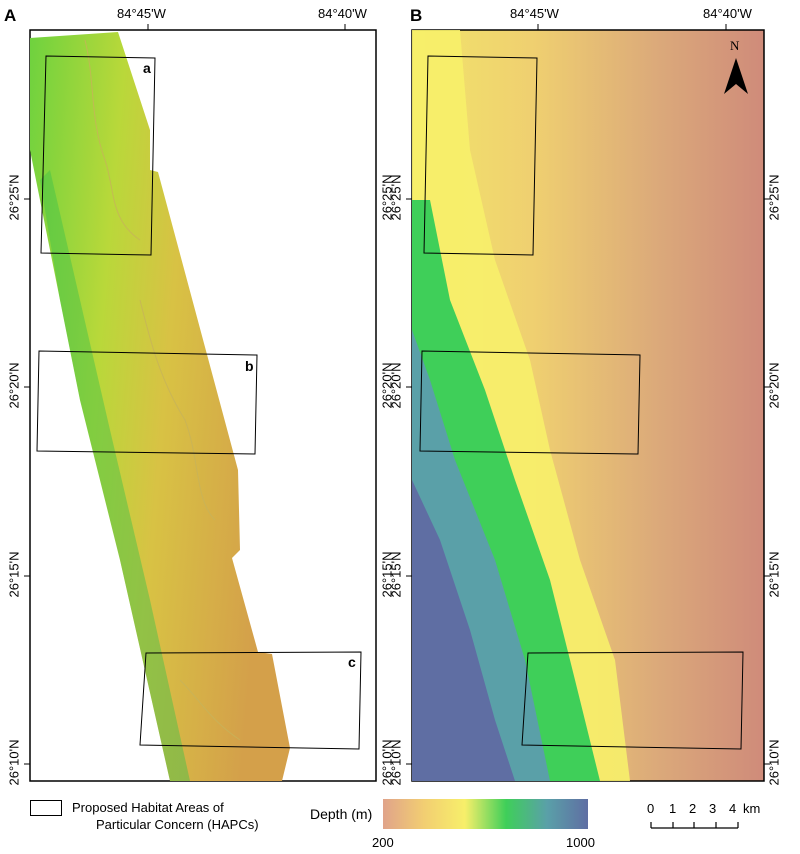  What do you see at coordinates (115, 475) in the screenshot?
I see `panel-a-deep-strip` at bounding box center [115, 475].